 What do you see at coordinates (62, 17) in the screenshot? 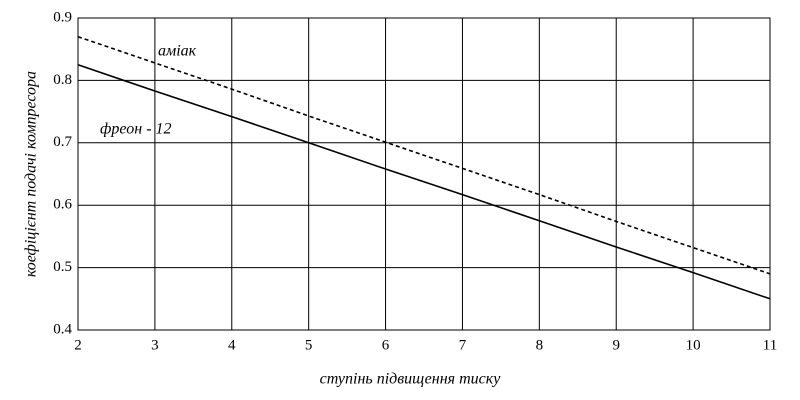
I see `y-tick-label: 0.9` at bounding box center [62, 17].